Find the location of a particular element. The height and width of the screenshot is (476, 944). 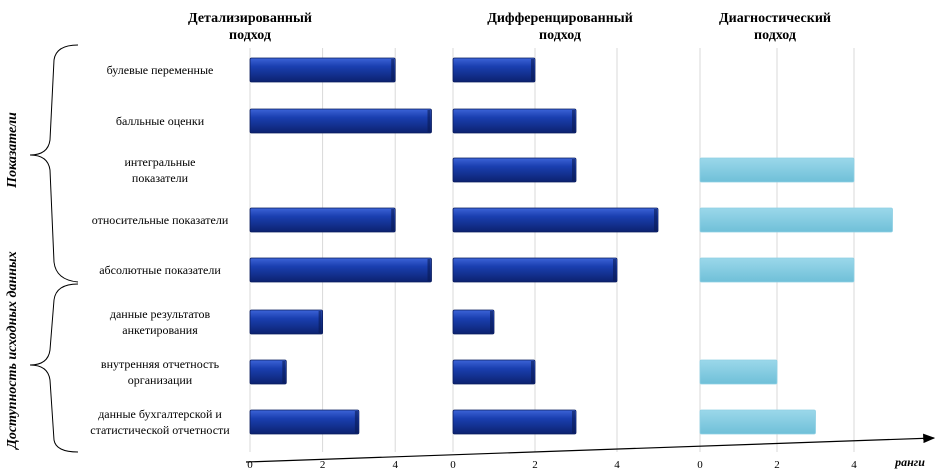

tick-label-panel-1-4: 4 is located at coordinates (395, 465).